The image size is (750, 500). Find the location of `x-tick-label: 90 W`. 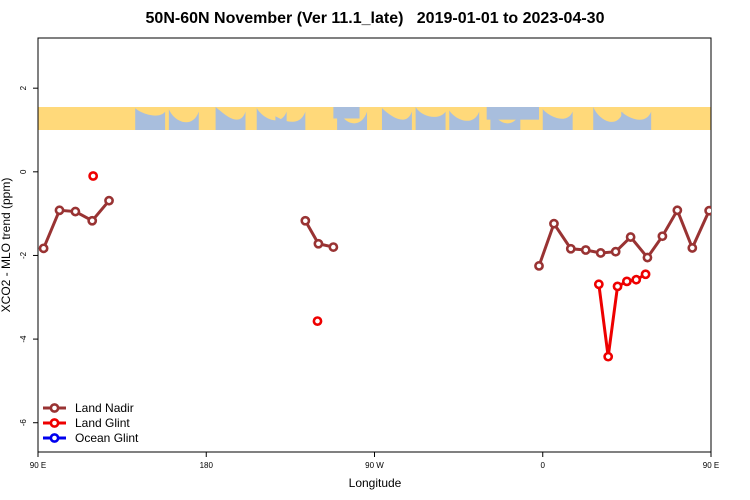

x-tick-label: 90 W is located at coordinates (374, 465).